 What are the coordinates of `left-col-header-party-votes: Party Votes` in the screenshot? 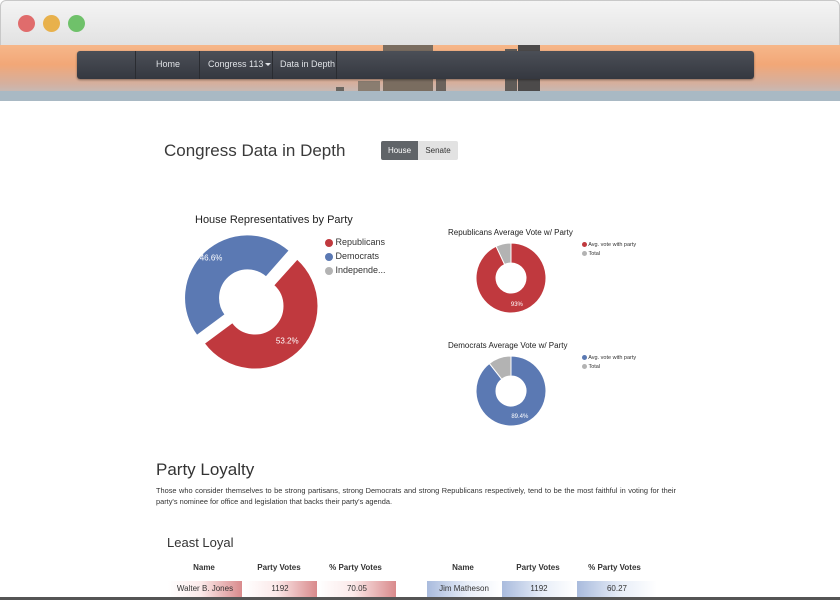 It's located at (279, 567).